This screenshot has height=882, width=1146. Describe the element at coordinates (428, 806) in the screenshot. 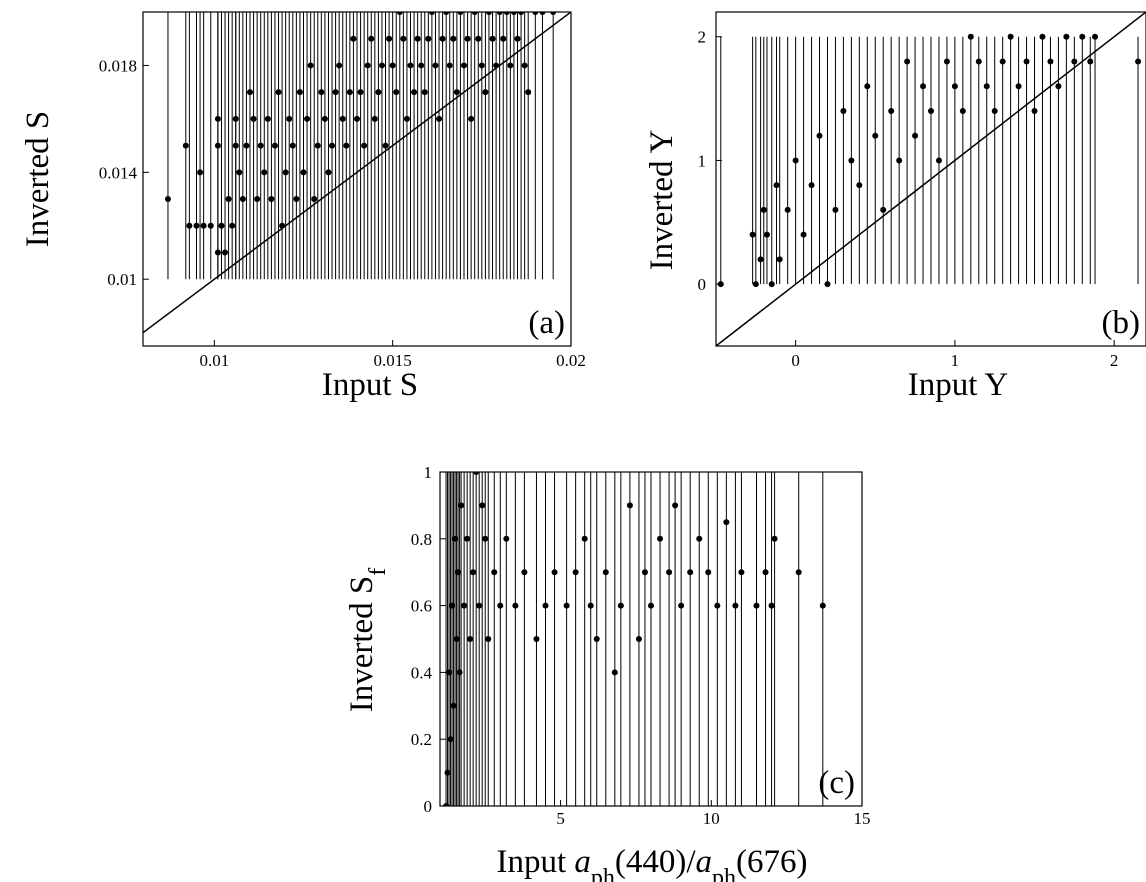

I see `y-tick-label: 0` at that location.